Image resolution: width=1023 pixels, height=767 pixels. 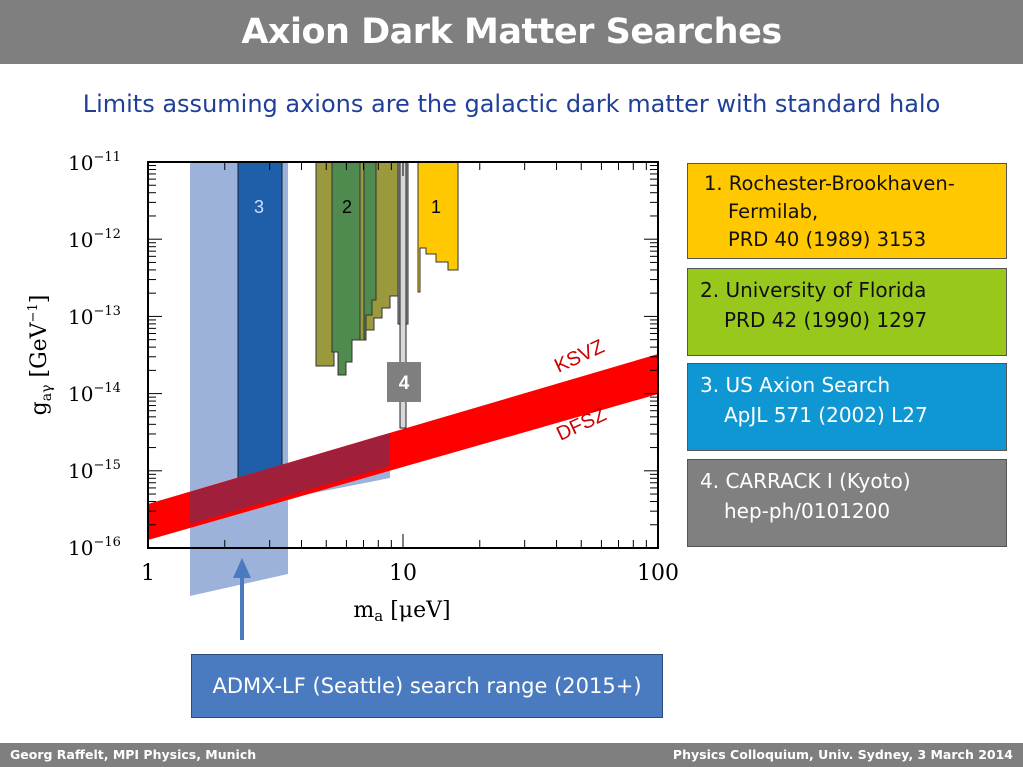 I want to click on exclusion-region-2-steps, so click(x=370, y=251).